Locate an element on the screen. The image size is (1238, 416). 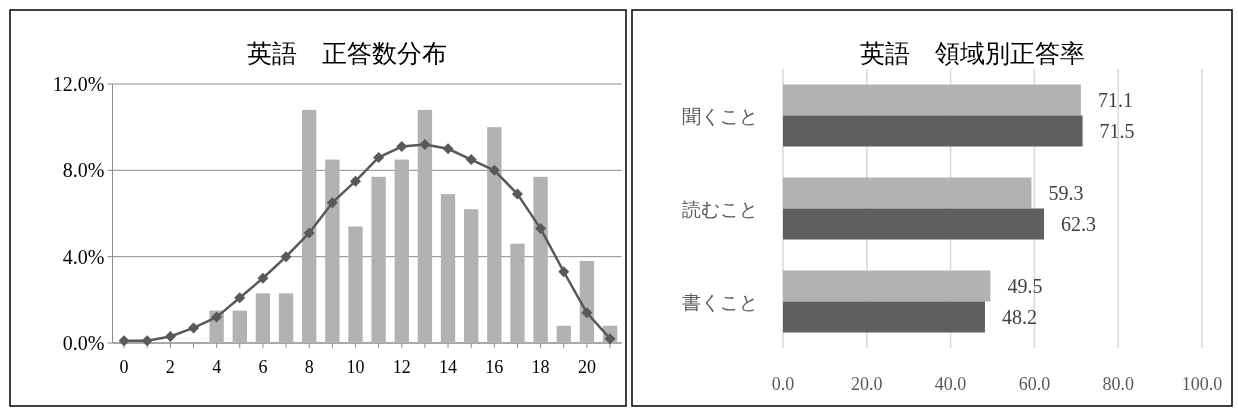
x-tick-label: 4 is located at coordinates (217, 367).